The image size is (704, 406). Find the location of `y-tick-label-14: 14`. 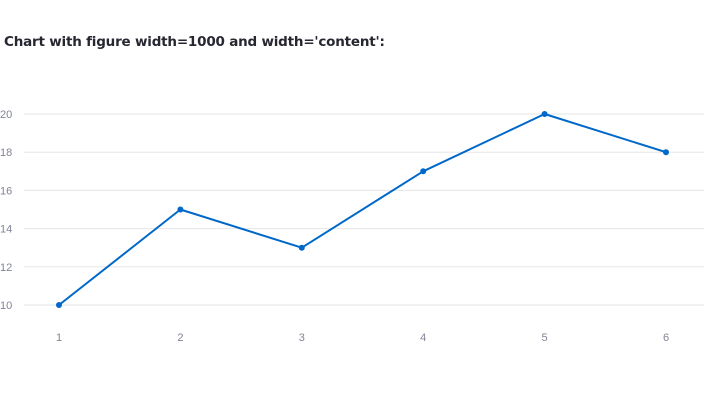

y-tick-label-14: 14 is located at coordinates (6, 230).